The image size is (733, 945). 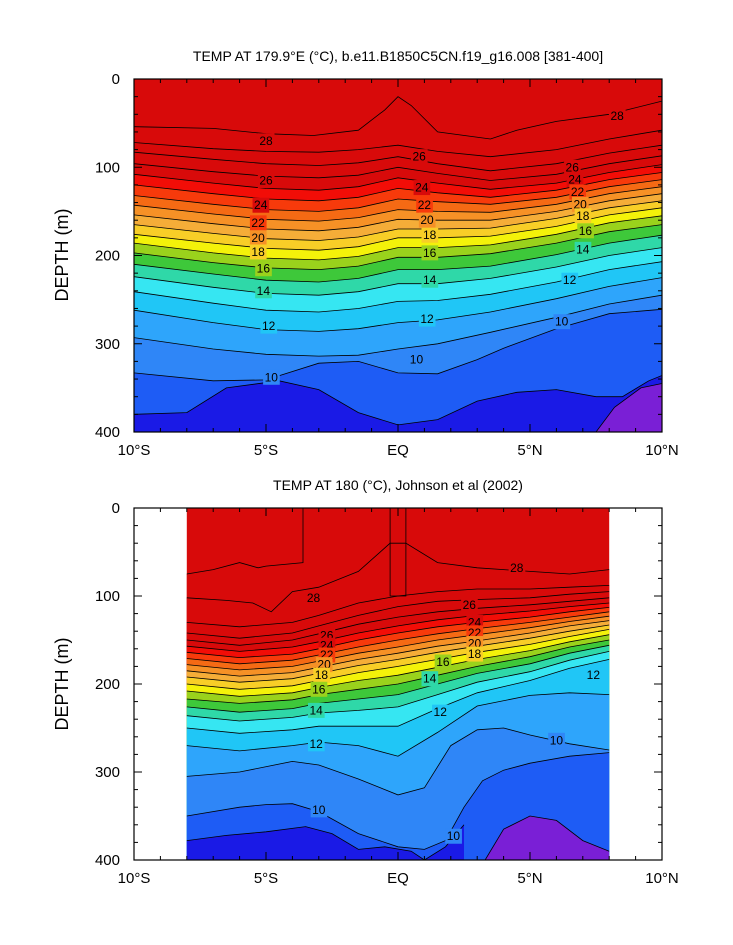 I want to click on bottom-y-tick-label: 100, so click(x=107, y=596).